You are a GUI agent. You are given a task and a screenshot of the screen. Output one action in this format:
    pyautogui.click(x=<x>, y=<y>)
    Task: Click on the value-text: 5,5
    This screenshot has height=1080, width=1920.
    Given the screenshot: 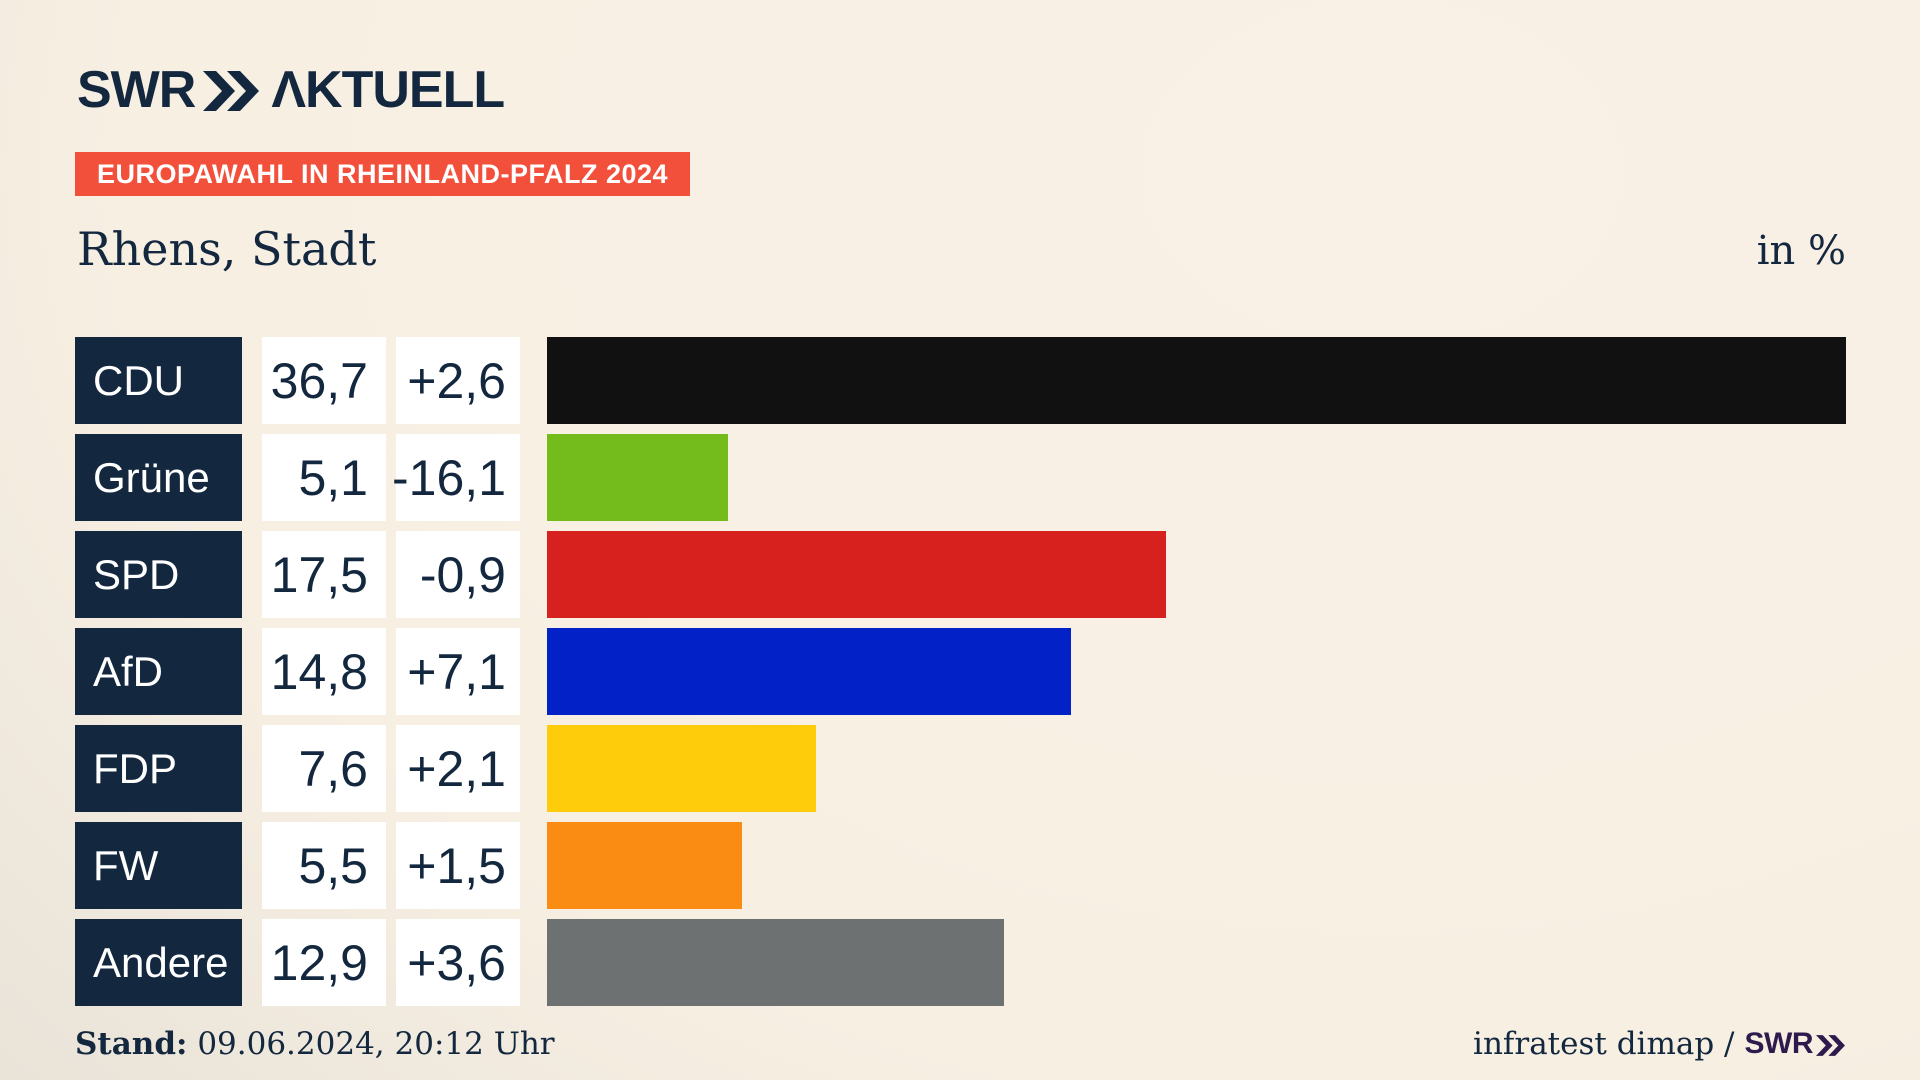 What is the action you would take?
    pyautogui.click(x=333, y=865)
    